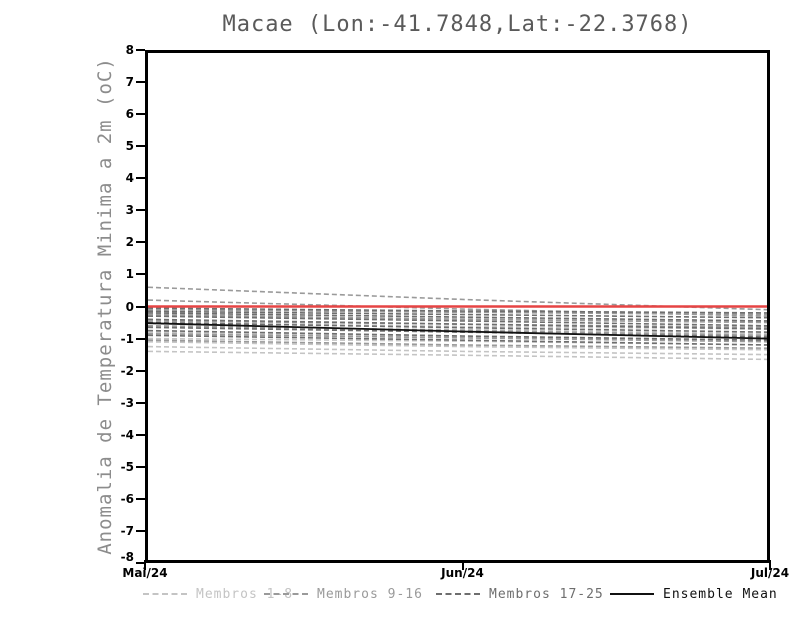 This screenshot has height=618, width=800. I want to click on y-tick-label: 5, so click(129, 146).